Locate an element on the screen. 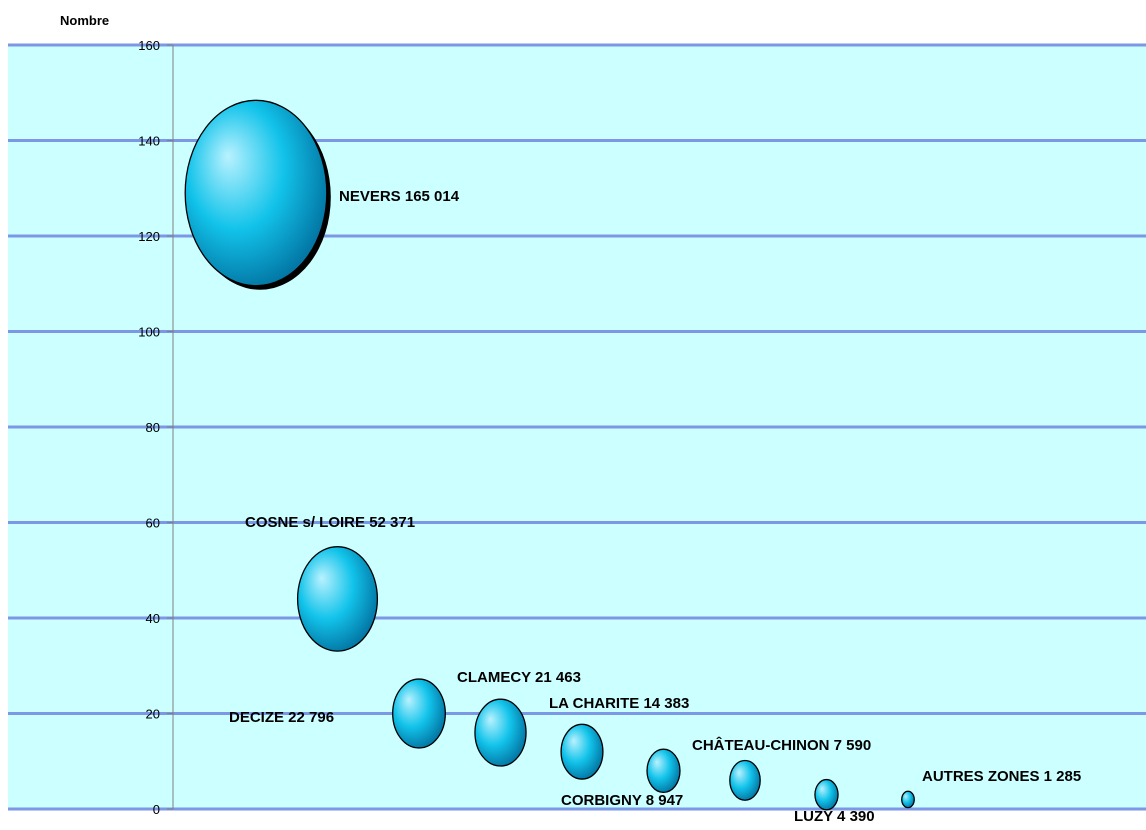  bubble-label: CLAMECY 21 463 is located at coordinates (519, 677).